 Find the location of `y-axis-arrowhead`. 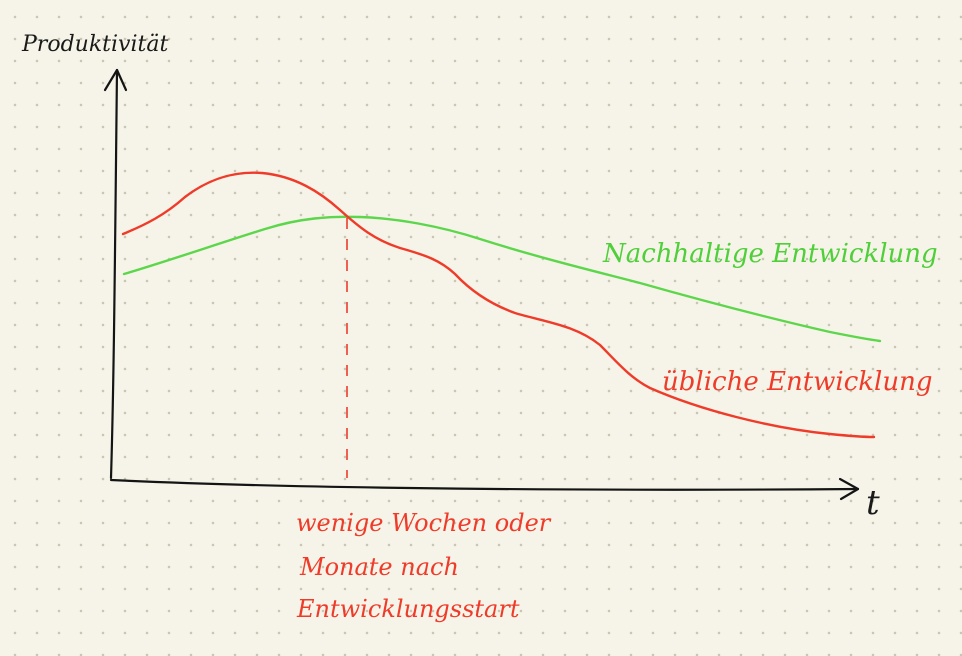

y-axis-arrowhead is located at coordinates (115, 80).